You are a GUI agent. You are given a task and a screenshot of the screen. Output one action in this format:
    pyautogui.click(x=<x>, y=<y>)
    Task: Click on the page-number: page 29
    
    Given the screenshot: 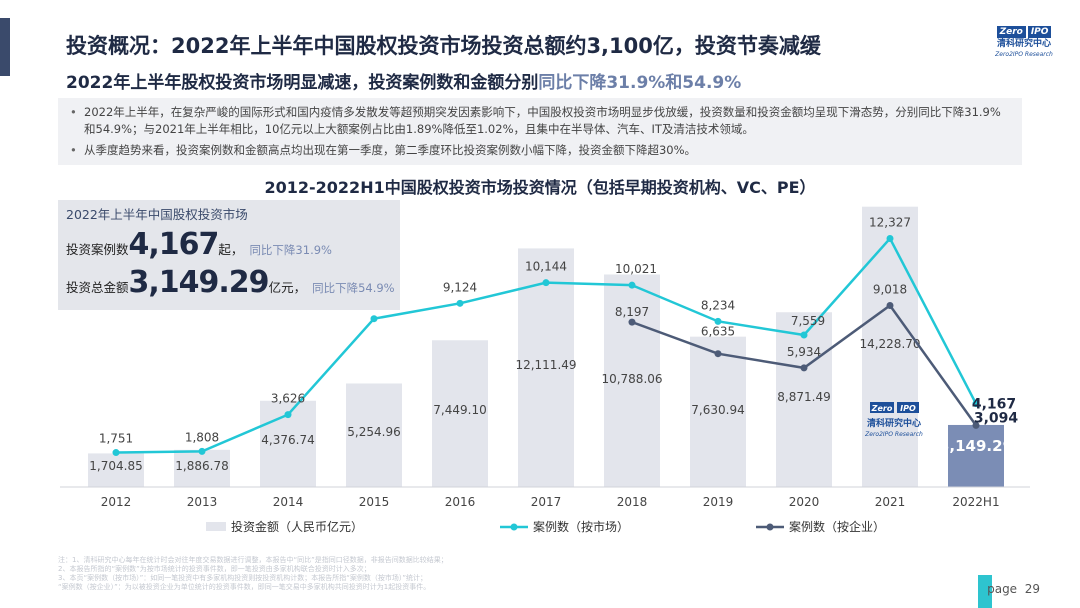 What is the action you would take?
    pyautogui.click(x=1013, y=589)
    